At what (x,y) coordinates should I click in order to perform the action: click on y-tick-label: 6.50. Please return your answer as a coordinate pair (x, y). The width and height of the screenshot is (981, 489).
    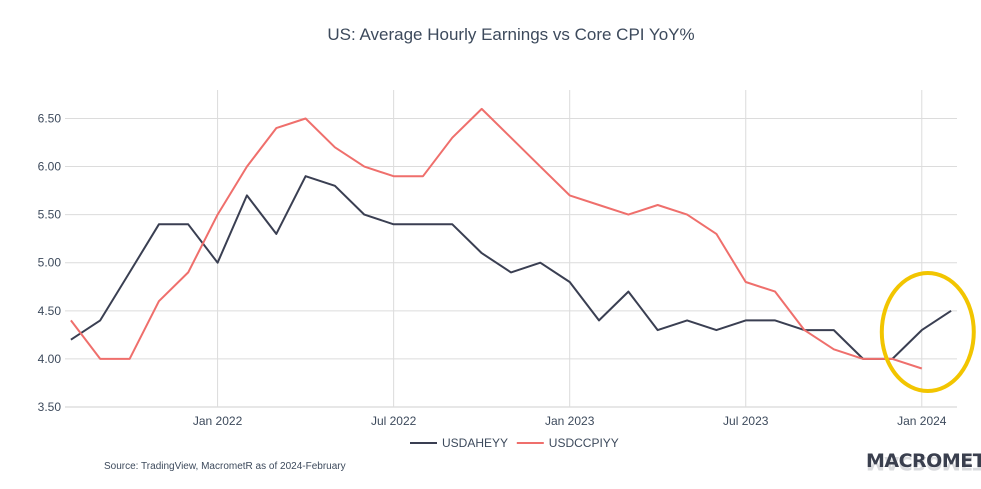
    Looking at the image, I should click on (50, 118).